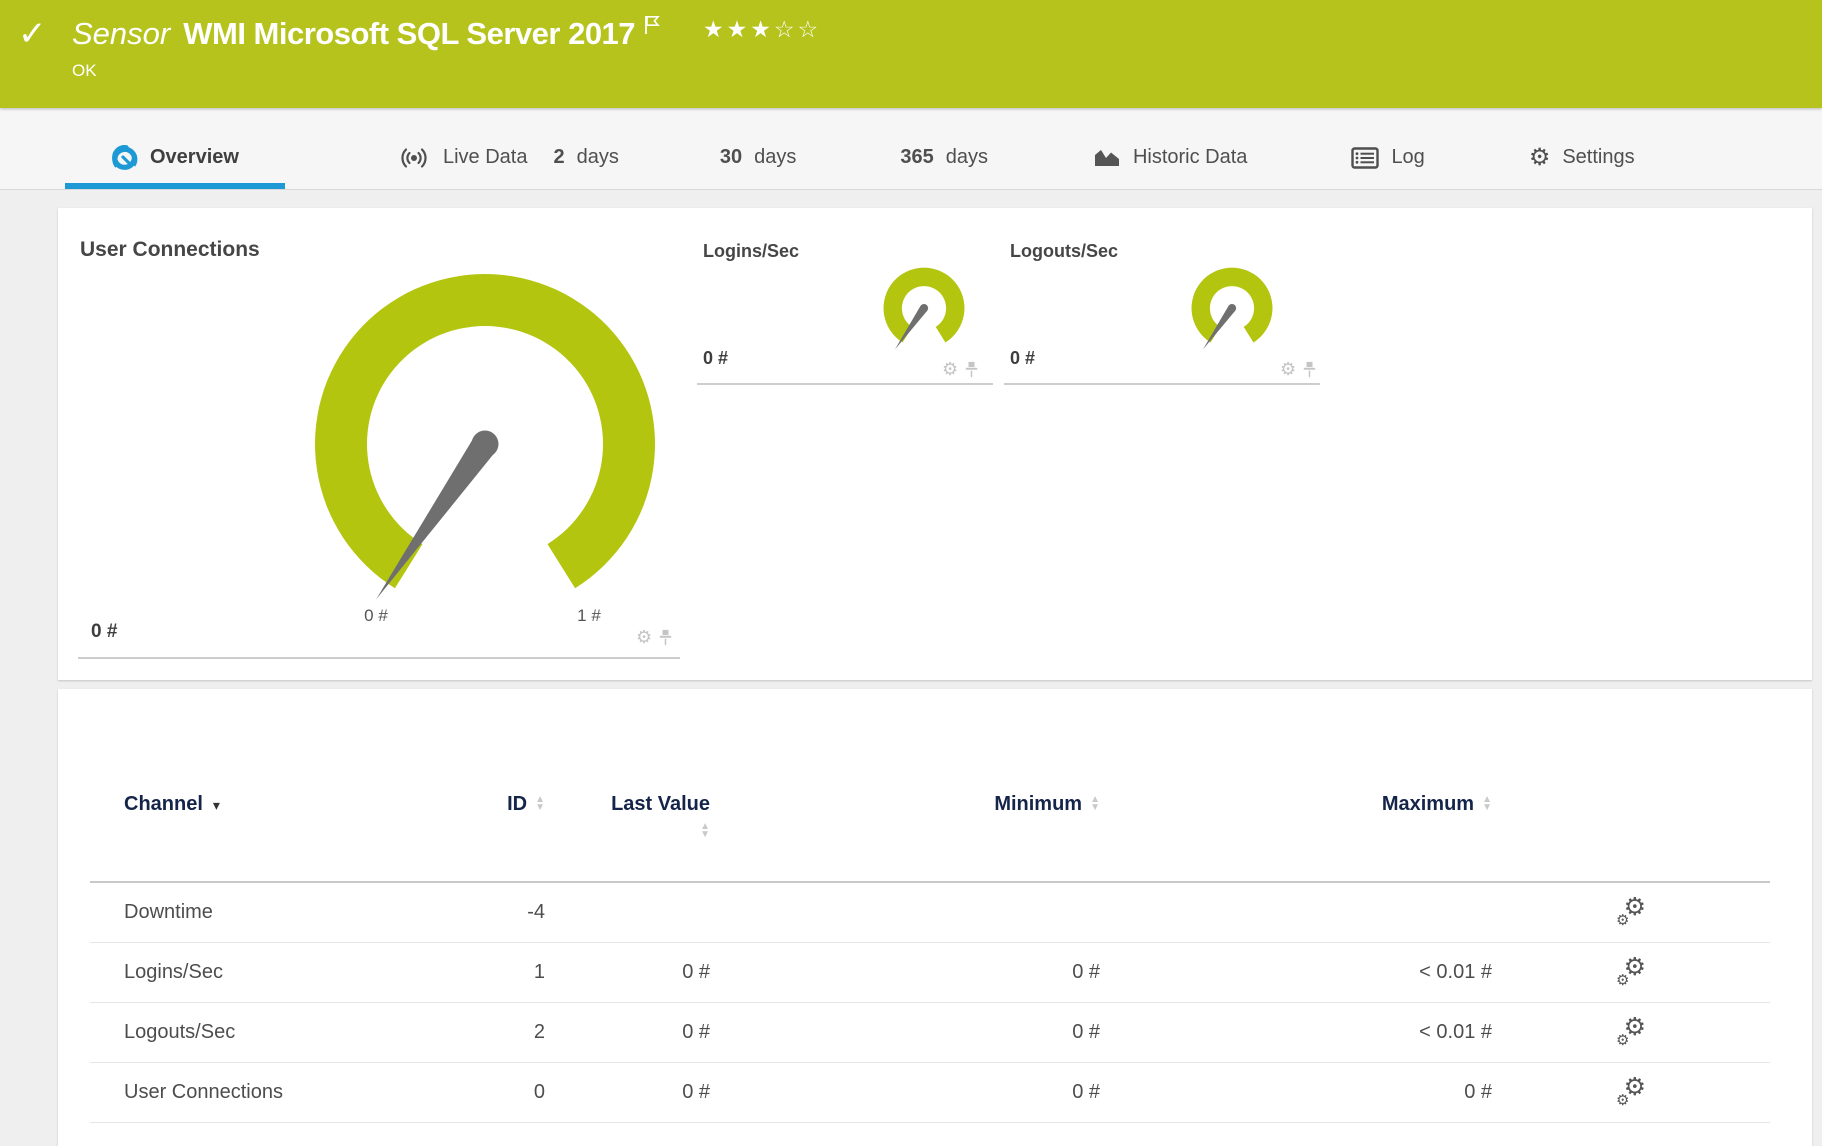 The height and width of the screenshot is (1146, 1822). Describe the element at coordinates (376, 615) in the screenshot. I see `gauge-scale-min: 0 #` at that location.